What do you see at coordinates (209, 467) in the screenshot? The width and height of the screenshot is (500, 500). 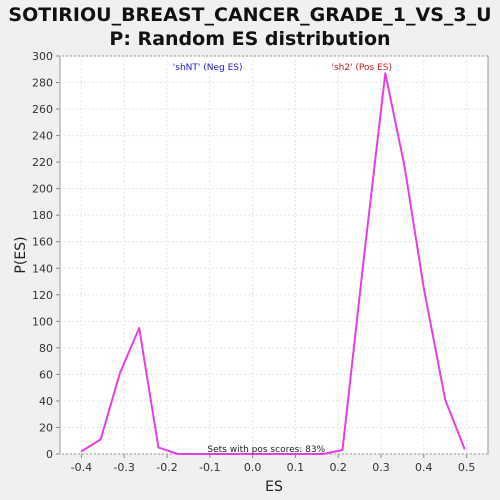 I see `x-tick-label: -0.1` at bounding box center [209, 467].